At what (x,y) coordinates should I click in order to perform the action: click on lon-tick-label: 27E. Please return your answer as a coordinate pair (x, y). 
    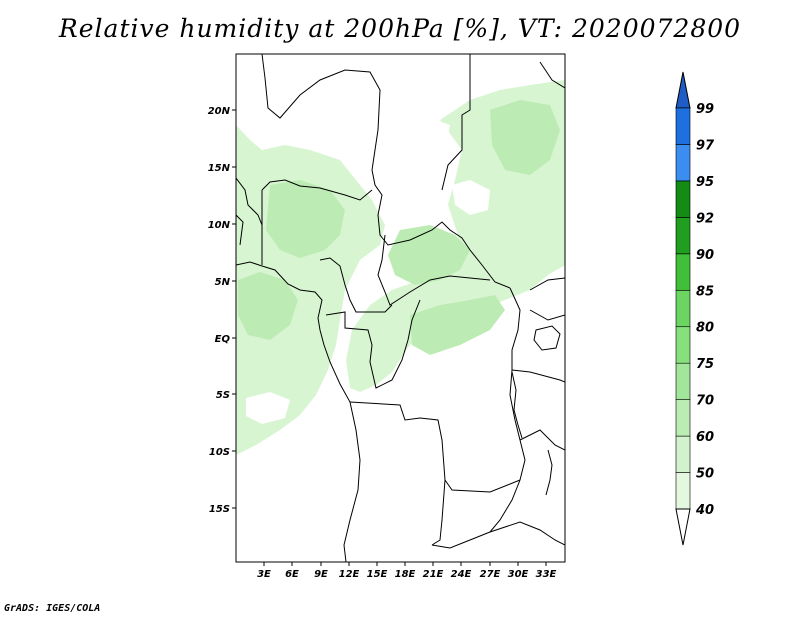
    Looking at the image, I should click on (490, 574).